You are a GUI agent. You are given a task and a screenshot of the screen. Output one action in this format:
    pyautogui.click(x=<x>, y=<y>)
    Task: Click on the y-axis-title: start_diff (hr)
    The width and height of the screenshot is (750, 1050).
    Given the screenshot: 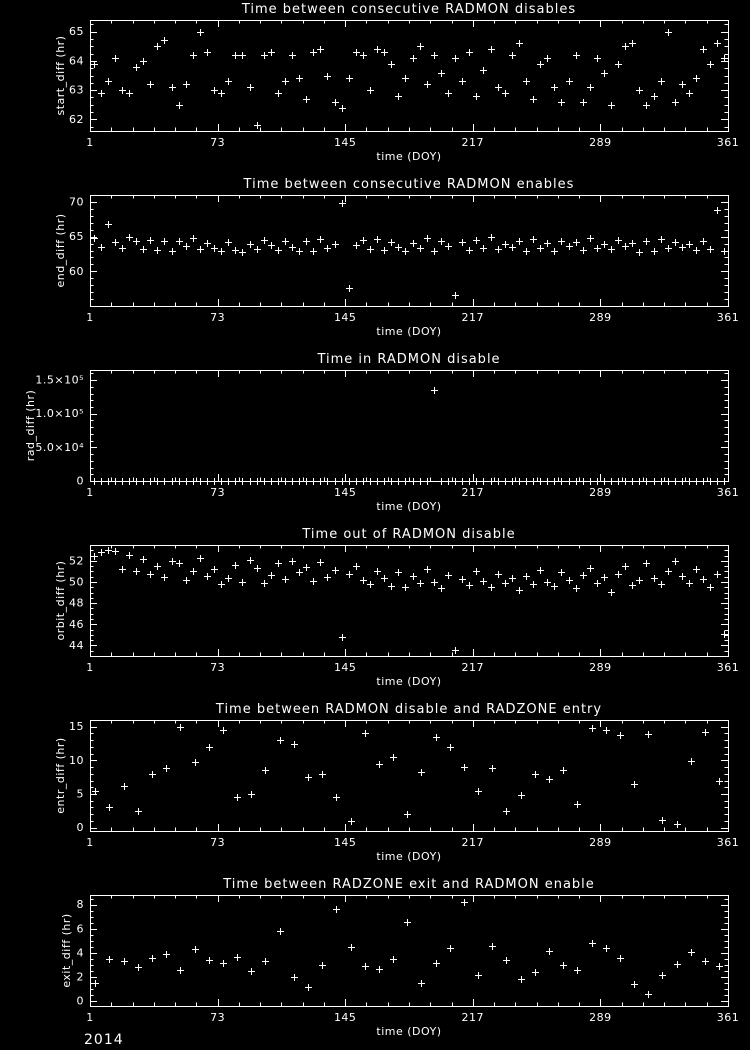 What is the action you would take?
    pyautogui.click(x=60, y=76)
    